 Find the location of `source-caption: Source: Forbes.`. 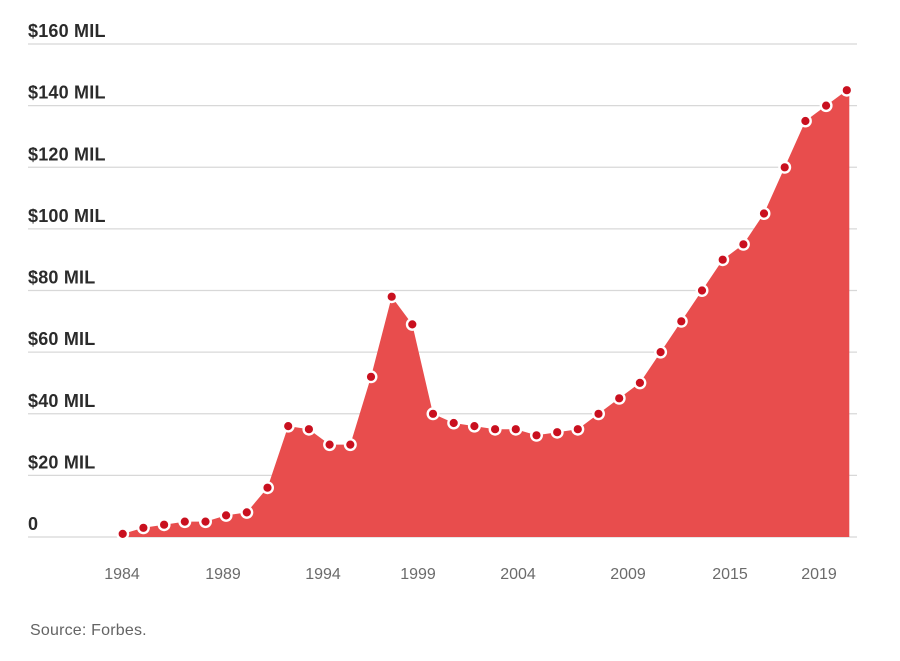

source-caption: Source: Forbes. is located at coordinates (88, 630).